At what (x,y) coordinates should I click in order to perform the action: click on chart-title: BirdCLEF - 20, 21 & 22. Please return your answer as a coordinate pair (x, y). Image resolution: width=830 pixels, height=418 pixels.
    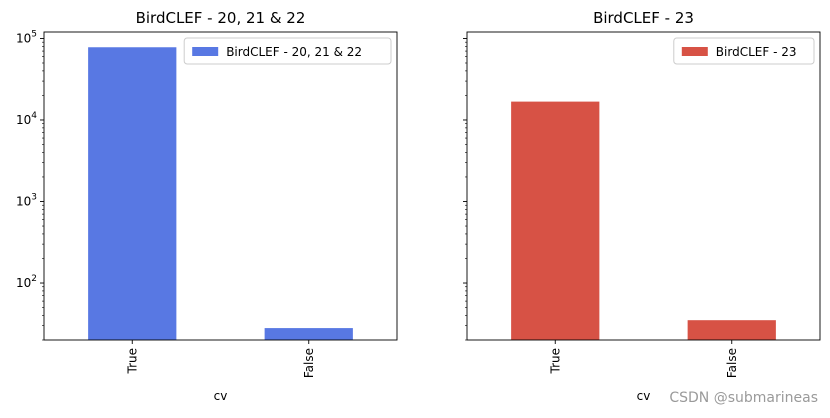
    Looking at the image, I should click on (221, 18).